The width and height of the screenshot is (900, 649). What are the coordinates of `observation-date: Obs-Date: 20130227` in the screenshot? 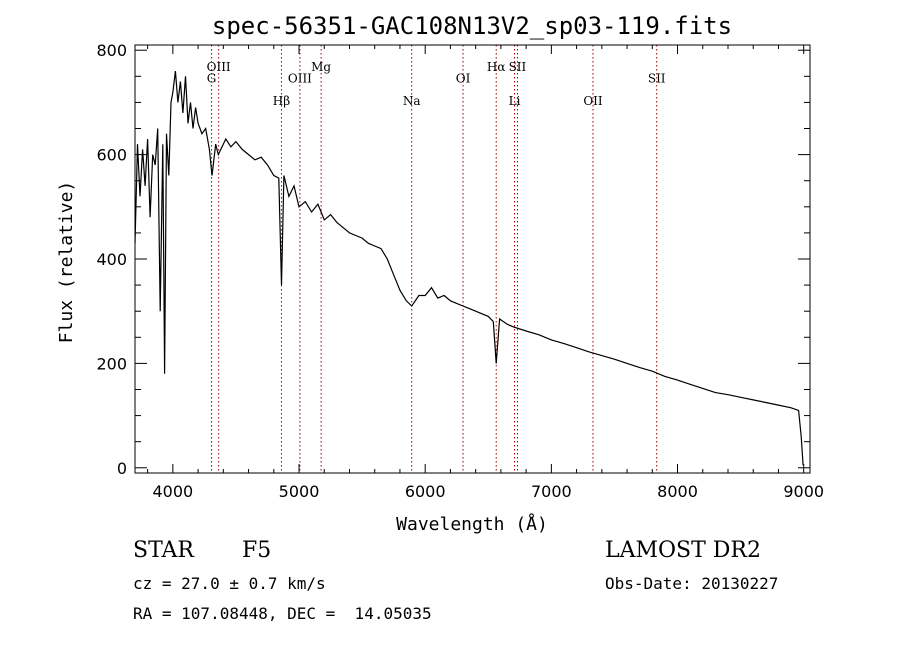 It's located at (692, 583).